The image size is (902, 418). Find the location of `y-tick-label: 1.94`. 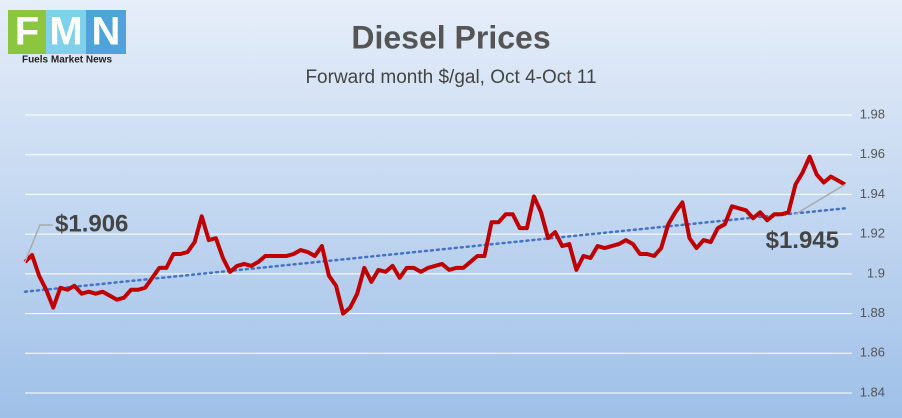

y-tick-label: 1.94 is located at coordinates (872, 193).